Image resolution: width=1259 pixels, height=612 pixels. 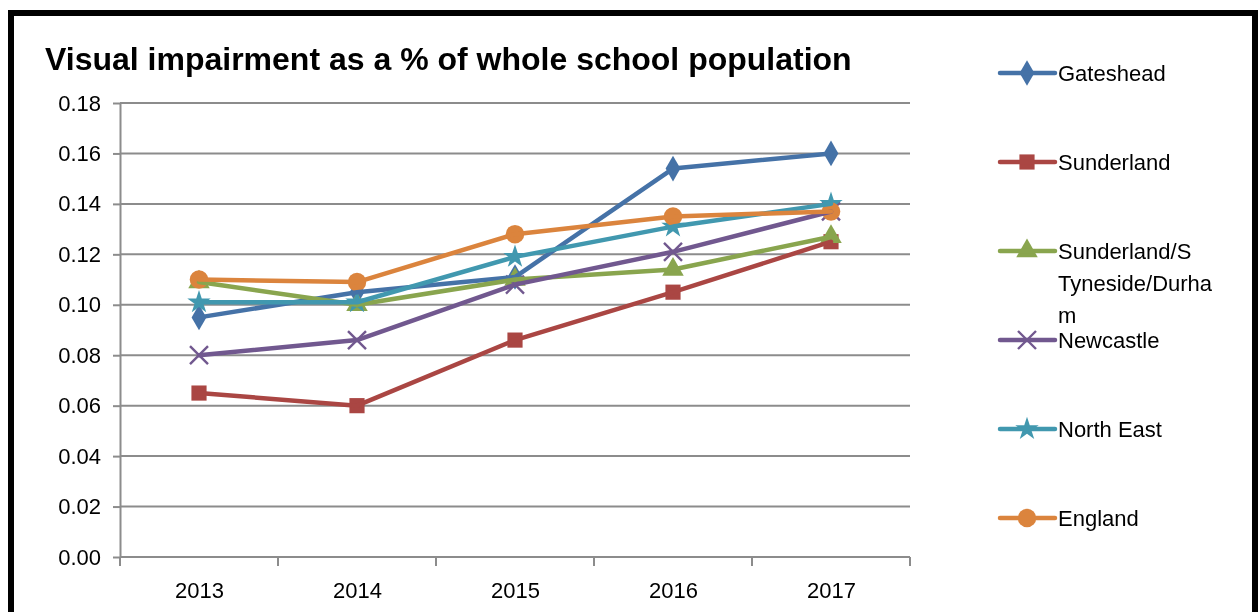 I want to click on y-tick-label: 0.14, so click(x=79, y=204).